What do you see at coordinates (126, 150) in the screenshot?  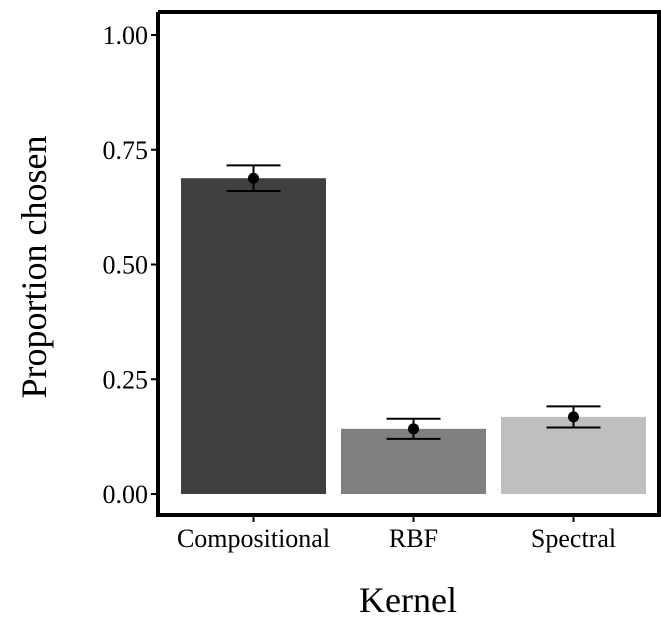 I see `y-tick-label: 0.75` at bounding box center [126, 150].